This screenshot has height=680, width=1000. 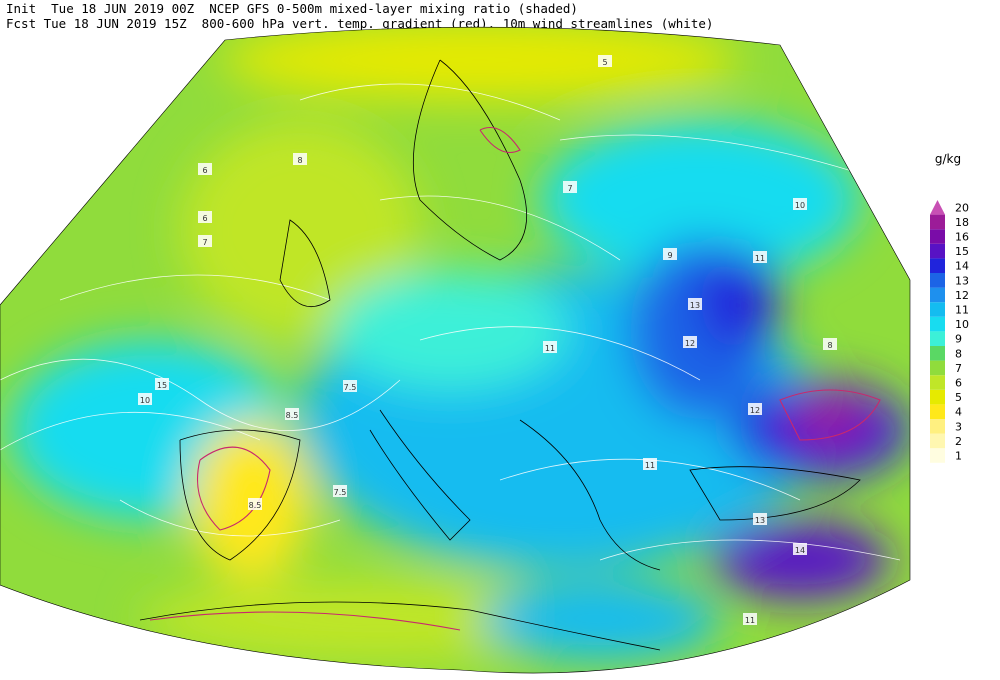 What do you see at coordinates (958, 412) in the screenshot?
I see `legend-label: 4` at bounding box center [958, 412].